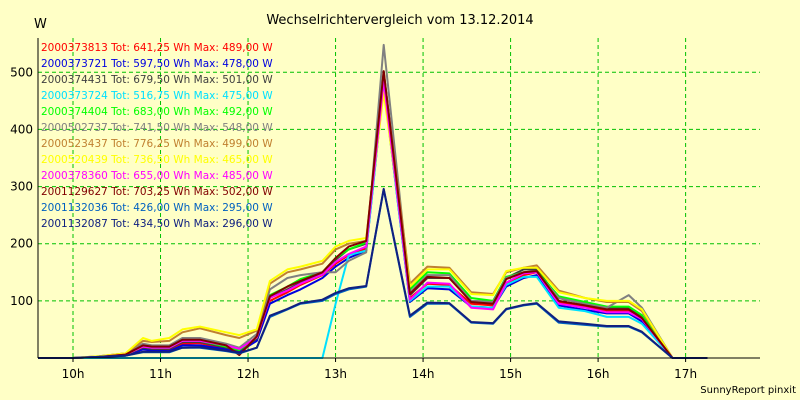 This screenshot has width=800, height=400. What do you see at coordinates (157, 224) in the screenshot?
I see `legend-entry-2001132087: 2001132087 Tot: 434,50 Wh Max: 296,00 W` at bounding box center [157, 224].